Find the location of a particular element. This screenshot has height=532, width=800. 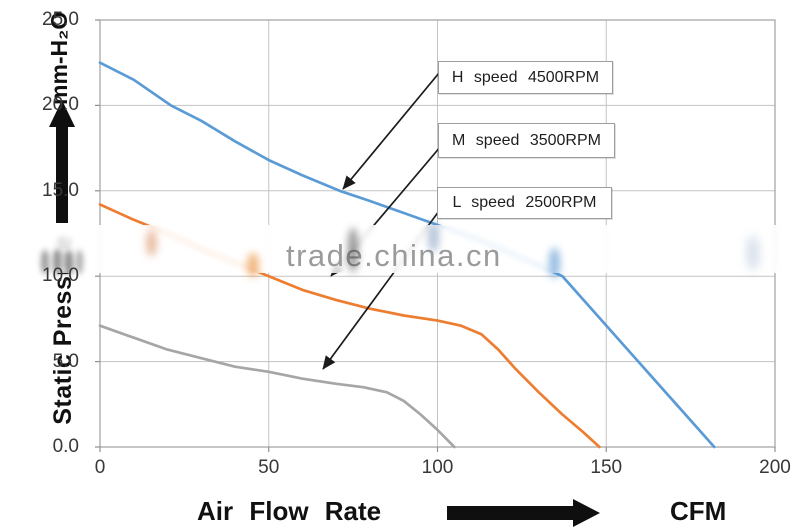

y-tick-label: 5.0 is located at coordinates (65, 361).